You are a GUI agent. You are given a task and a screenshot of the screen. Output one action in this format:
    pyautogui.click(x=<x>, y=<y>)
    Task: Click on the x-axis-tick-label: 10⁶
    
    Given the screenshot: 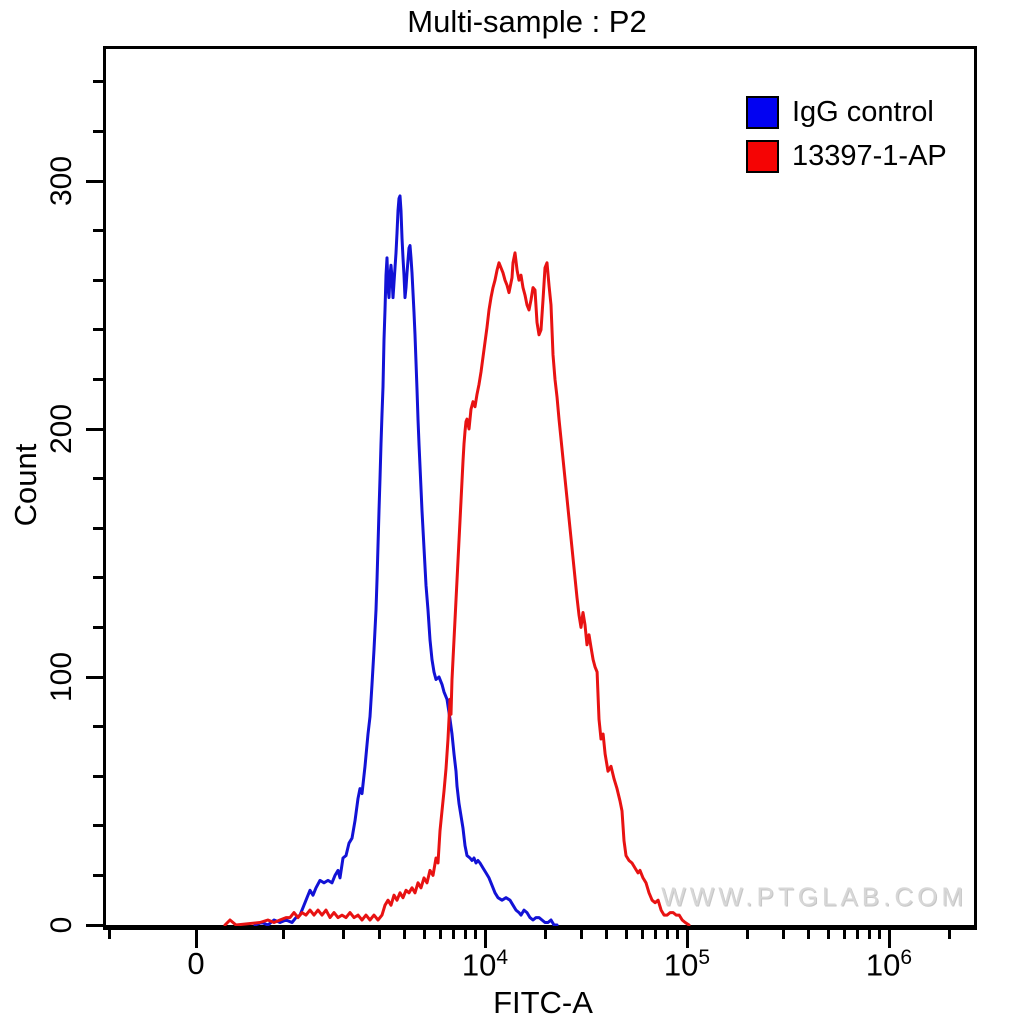 What is the action you would take?
    pyautogui.click(x=889, y=964)
    